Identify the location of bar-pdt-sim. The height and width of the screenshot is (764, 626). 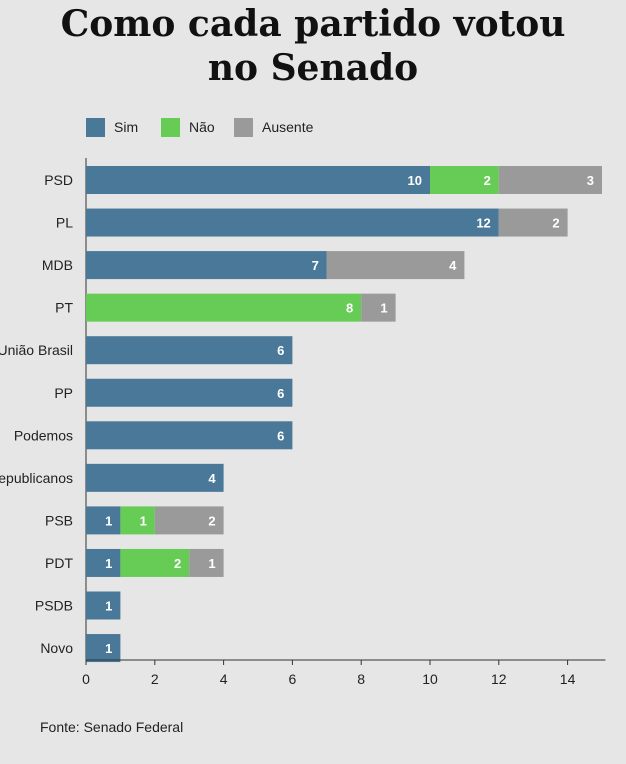
(103, 562).